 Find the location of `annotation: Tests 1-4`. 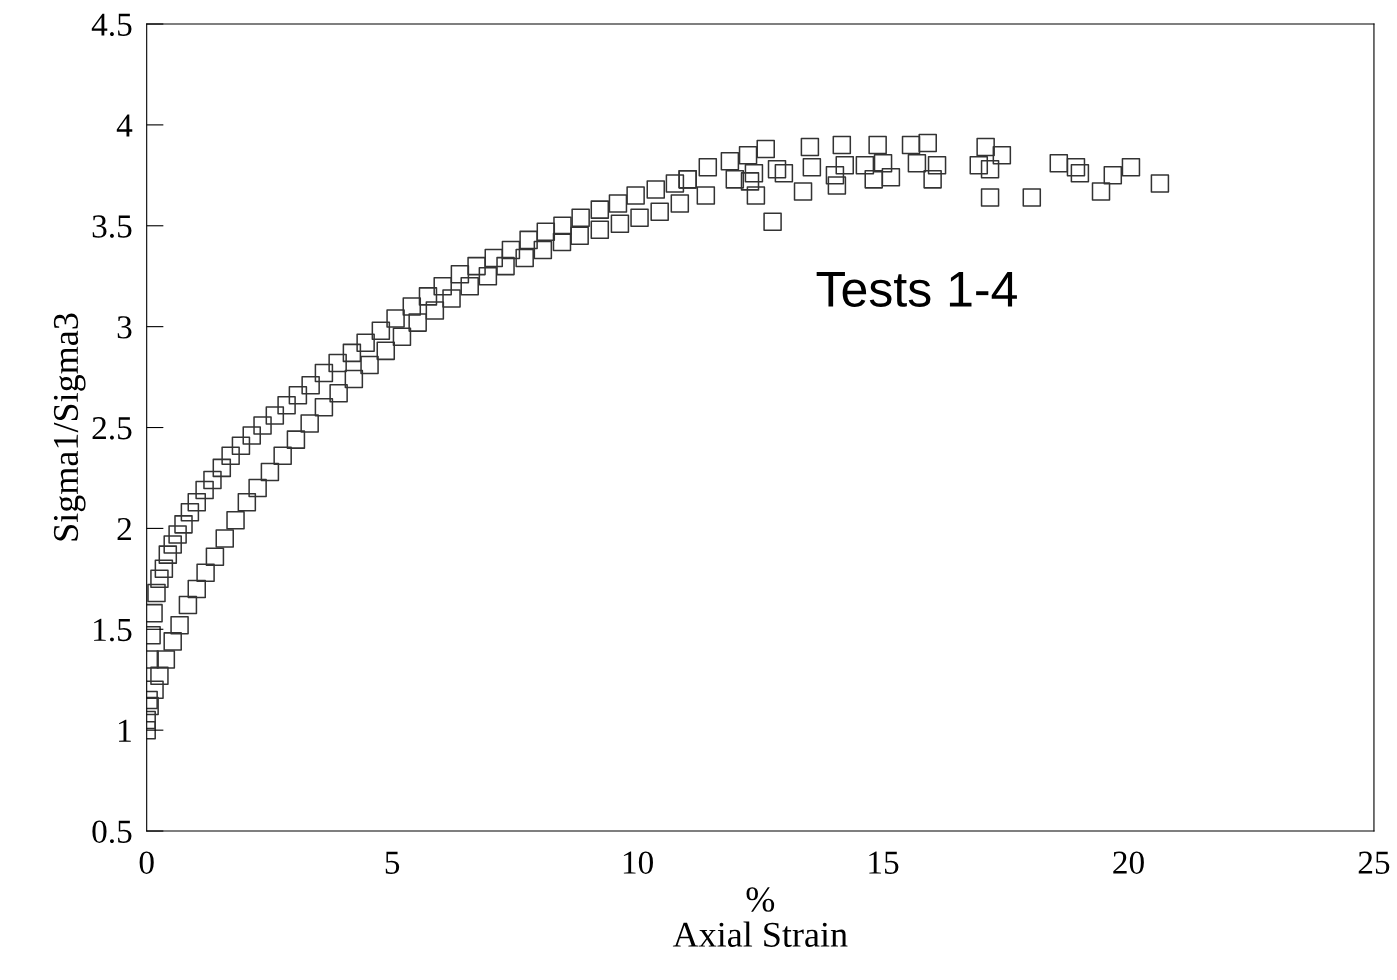

annotation: Tests 1-4 is located at coordinates (916, 289).